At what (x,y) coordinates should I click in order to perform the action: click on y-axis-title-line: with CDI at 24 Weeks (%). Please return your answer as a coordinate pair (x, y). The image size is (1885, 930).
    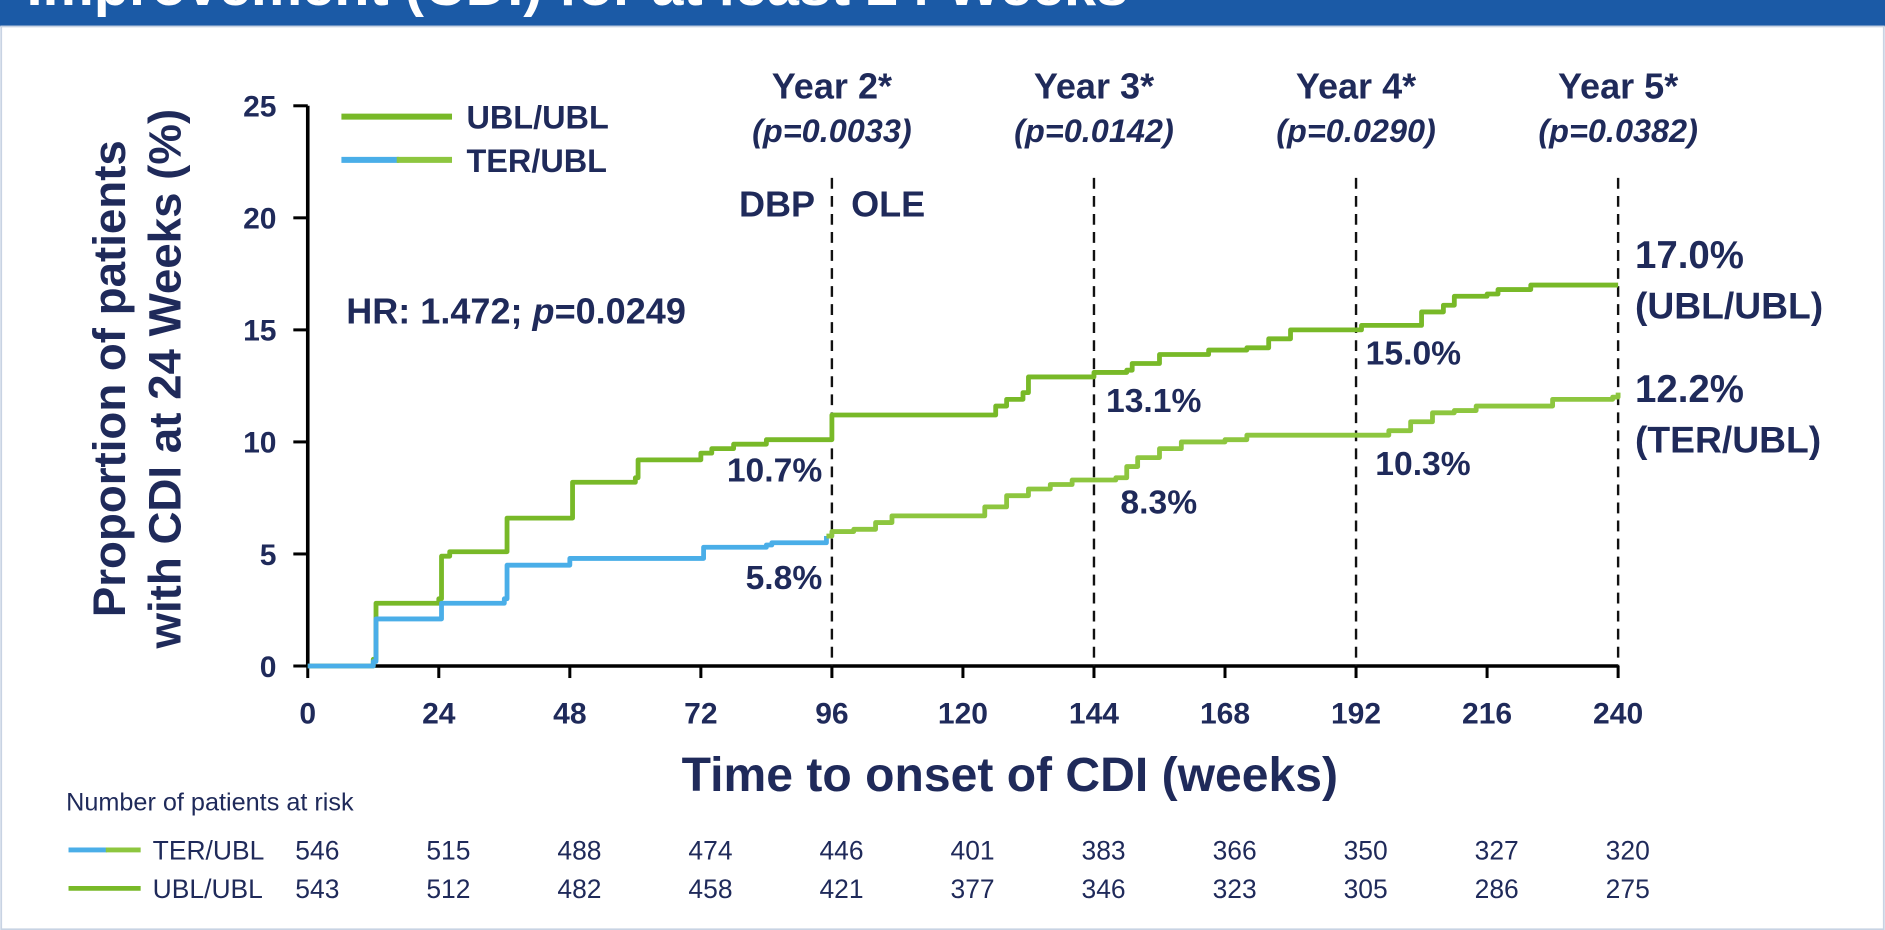
    Looking at the image, I should click on (164, 379).